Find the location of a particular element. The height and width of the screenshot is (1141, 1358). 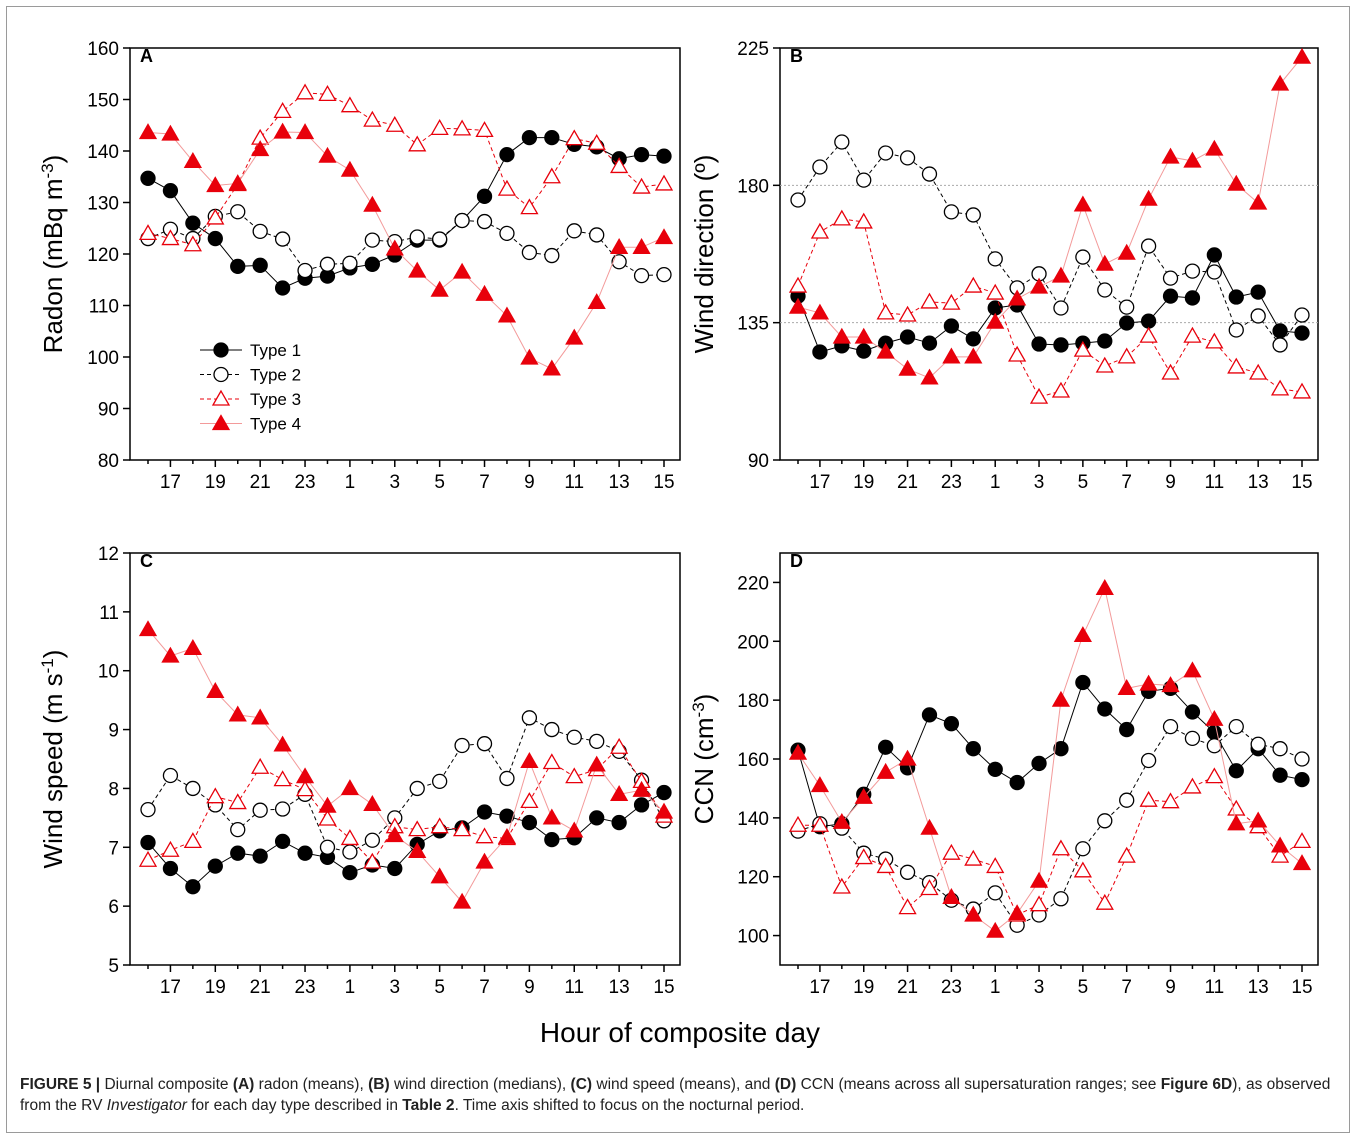

legend-label: Type 1 is located at coordinates (275, 350).